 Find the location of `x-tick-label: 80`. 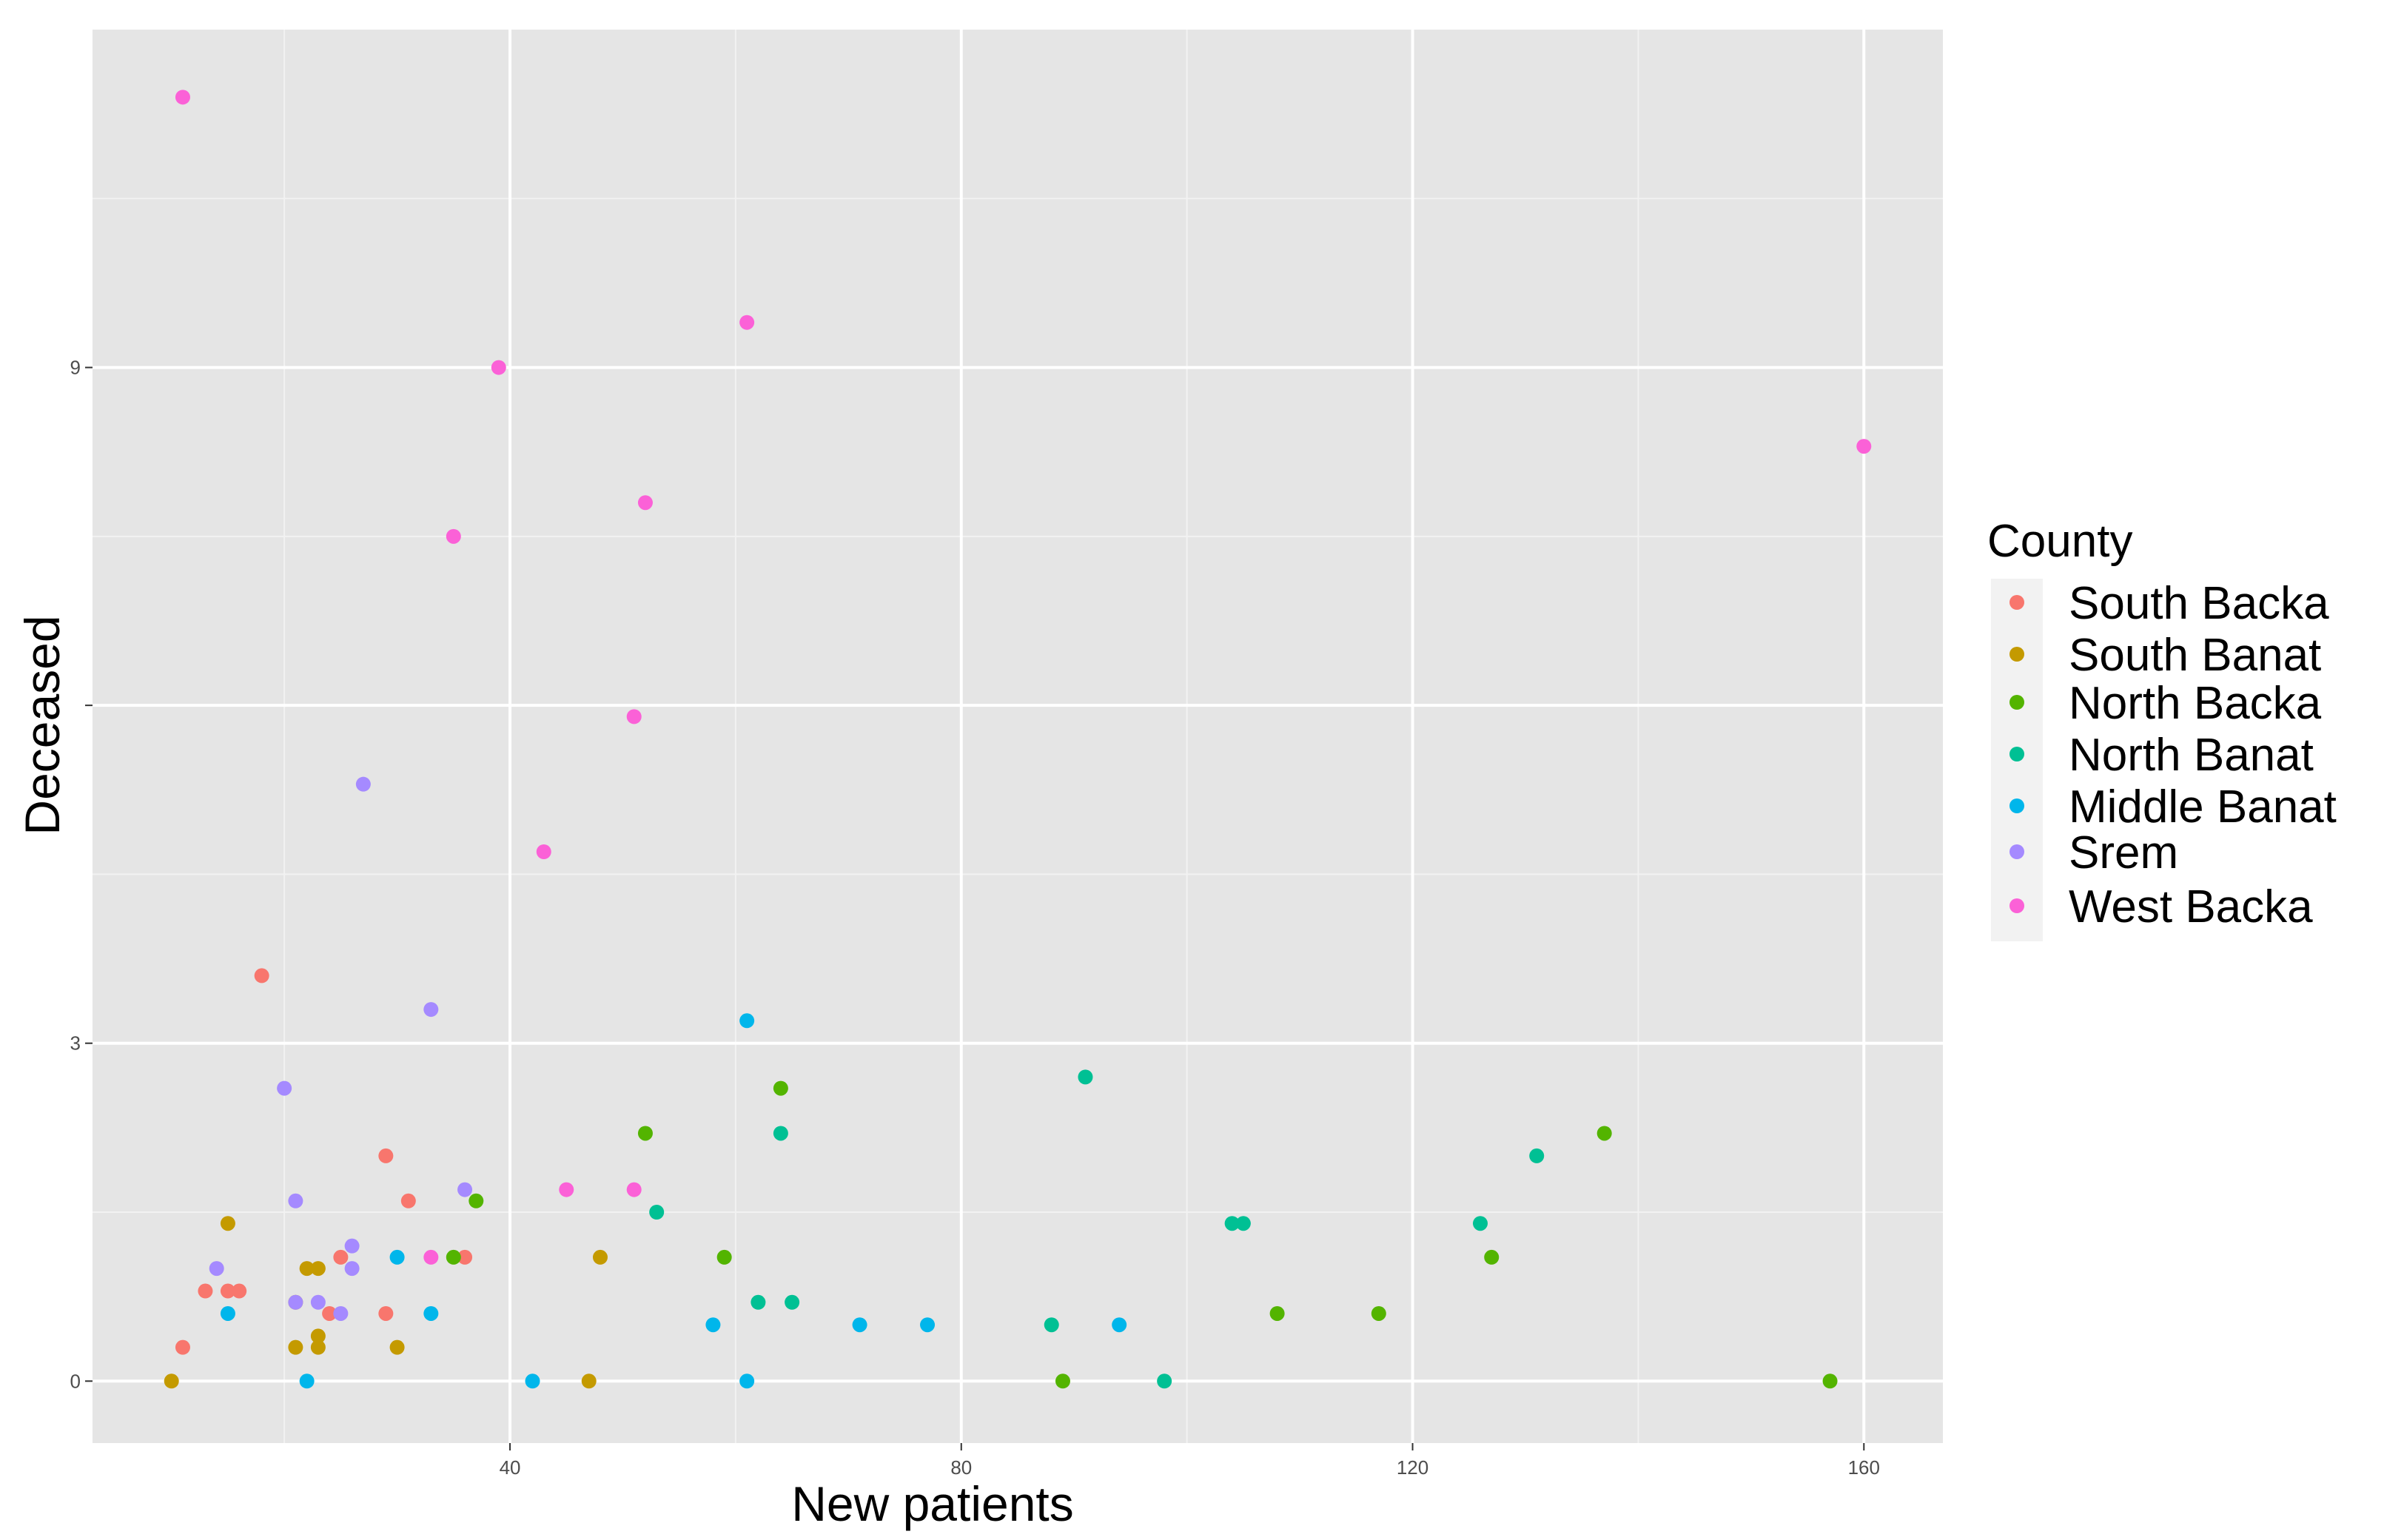

x-tick-label: 80 is located at coordinates (961, 1467).